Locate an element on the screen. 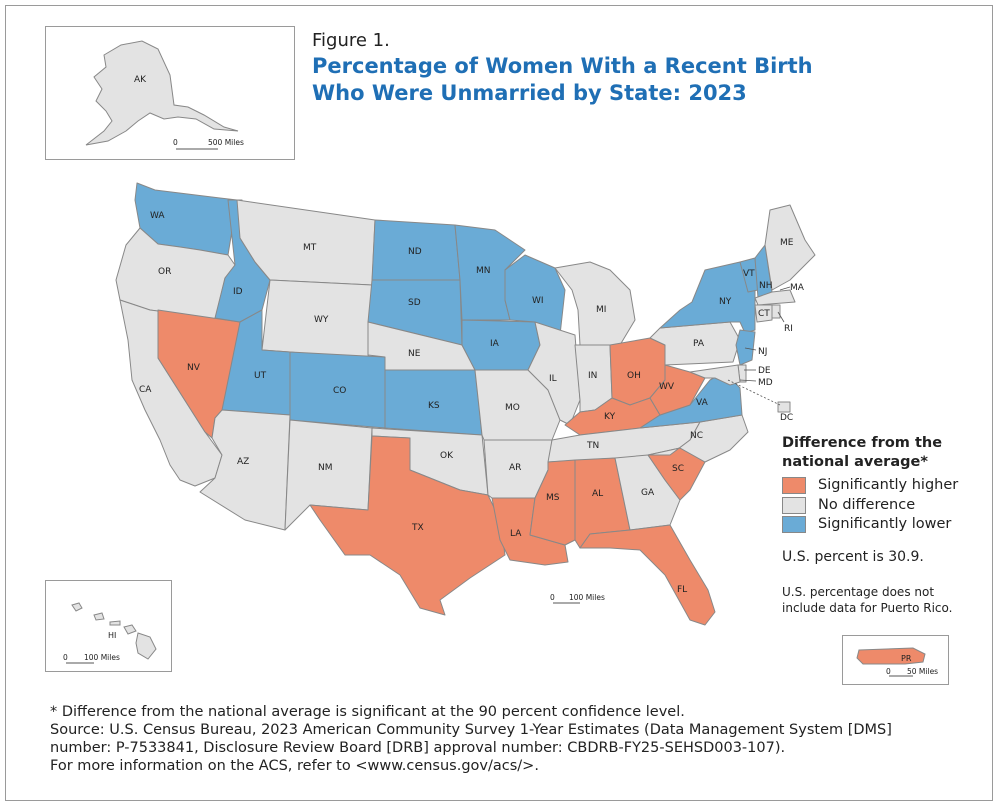 This screenshot has width=1000, height=808. state-NY is located at coordinates (707, 297).